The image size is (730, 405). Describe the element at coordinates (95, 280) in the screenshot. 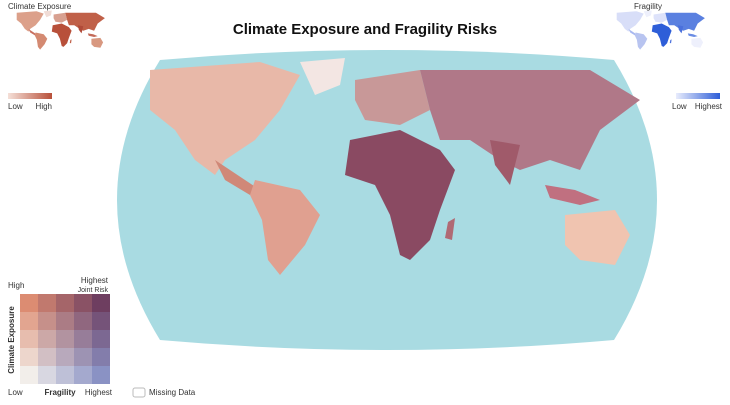

I see `legend-corner: Highest` at that location.